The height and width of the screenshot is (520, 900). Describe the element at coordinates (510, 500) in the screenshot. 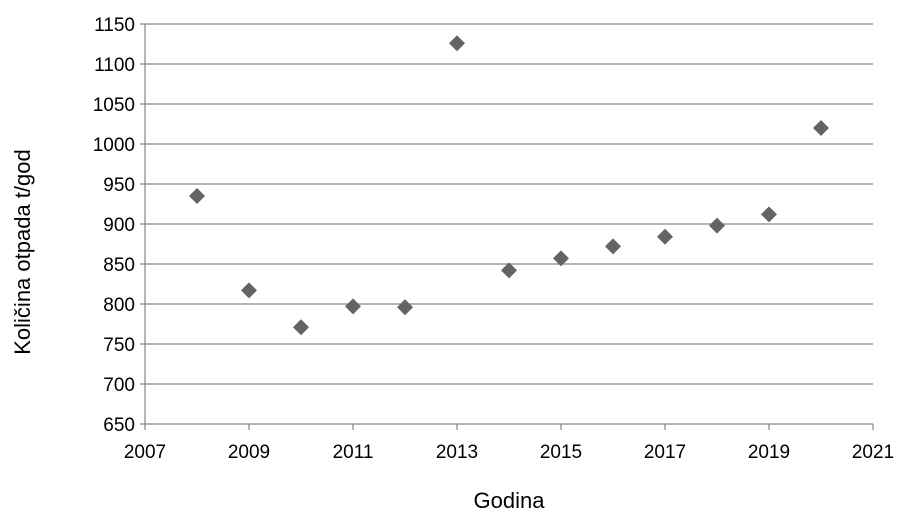

I see `x-axis-title: Godina` at that location.